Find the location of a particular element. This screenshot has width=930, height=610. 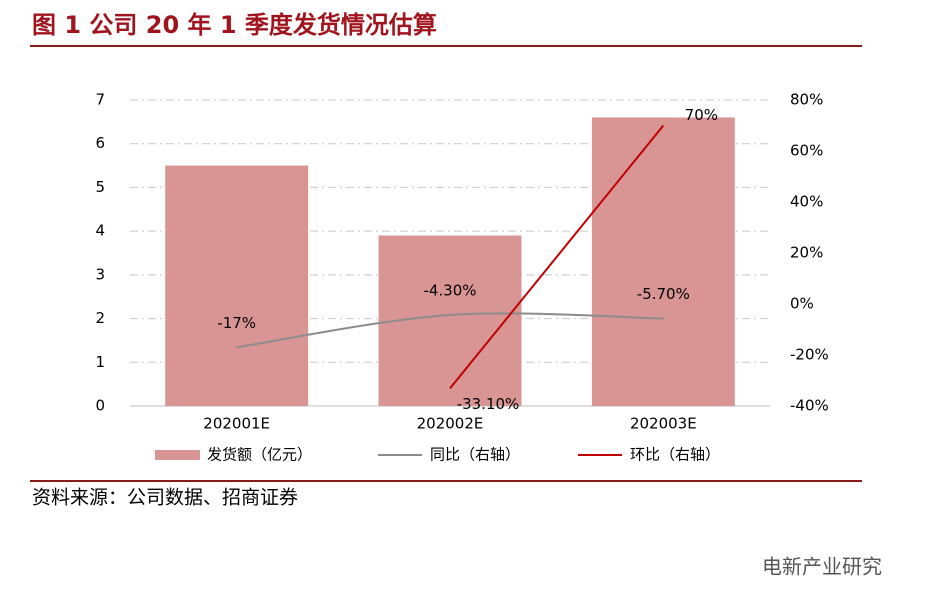

y-tick-label: 0 is located at coordinates (100, 406).